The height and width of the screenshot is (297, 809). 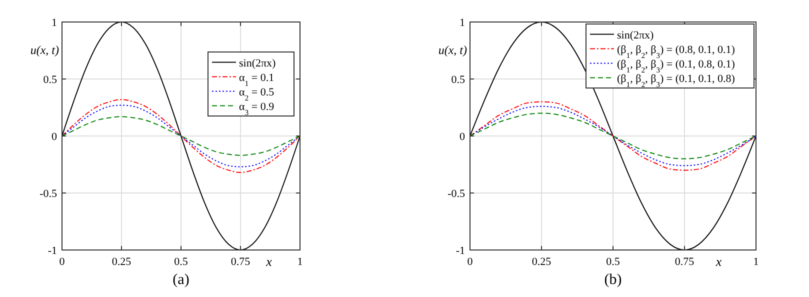 I want to click on legend-label: α$_{3}$ = 0.9, so click(x=257, y=108).